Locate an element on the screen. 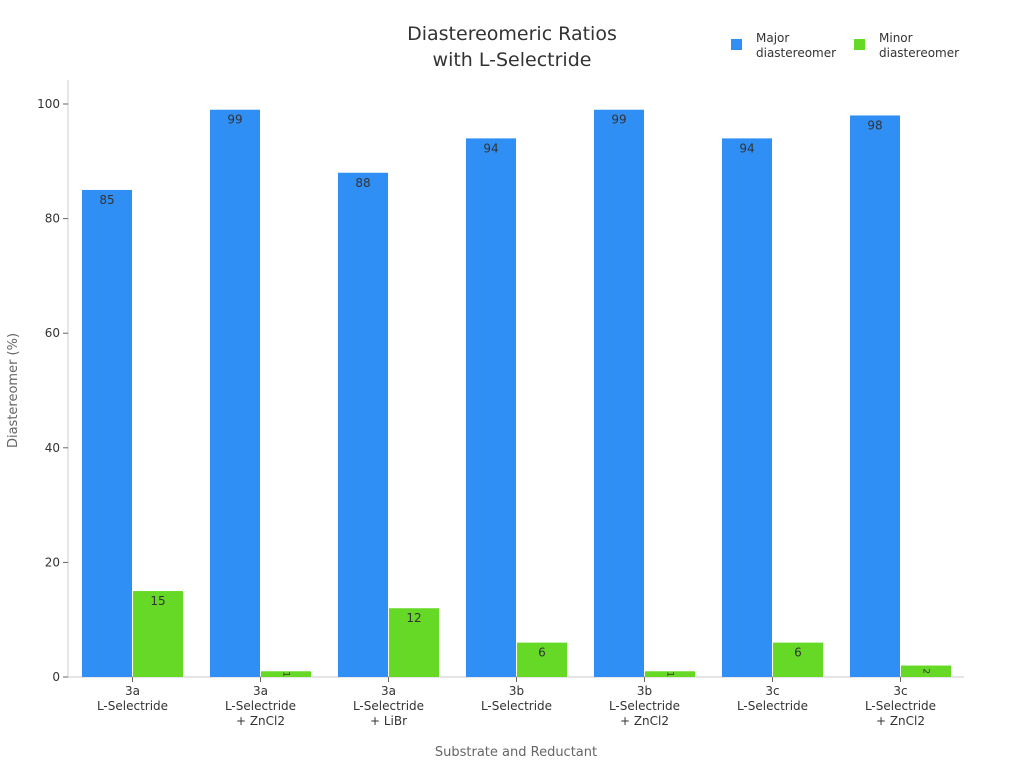  data-label: 85 is located at coordinates (106, 200).